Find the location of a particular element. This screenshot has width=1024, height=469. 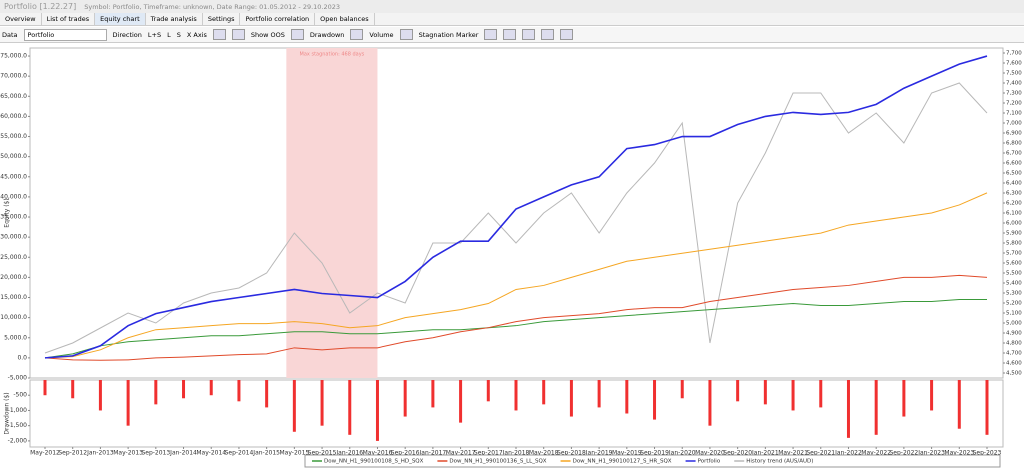

y2-tick-label: 5,600 is located at coordinates (1014, 264).